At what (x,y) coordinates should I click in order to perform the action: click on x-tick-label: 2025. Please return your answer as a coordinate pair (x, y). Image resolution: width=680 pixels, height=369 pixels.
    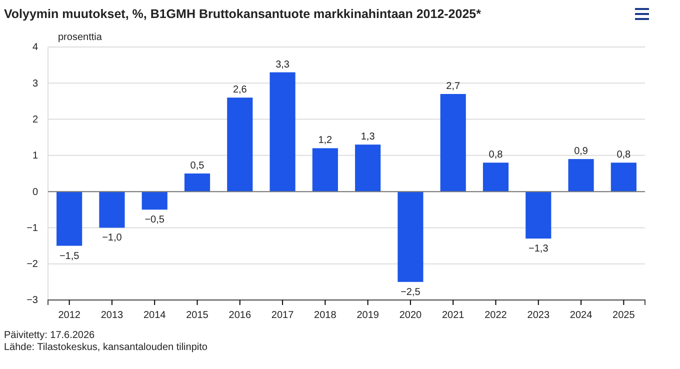
    Looking at the image, I should click on (624, 316).